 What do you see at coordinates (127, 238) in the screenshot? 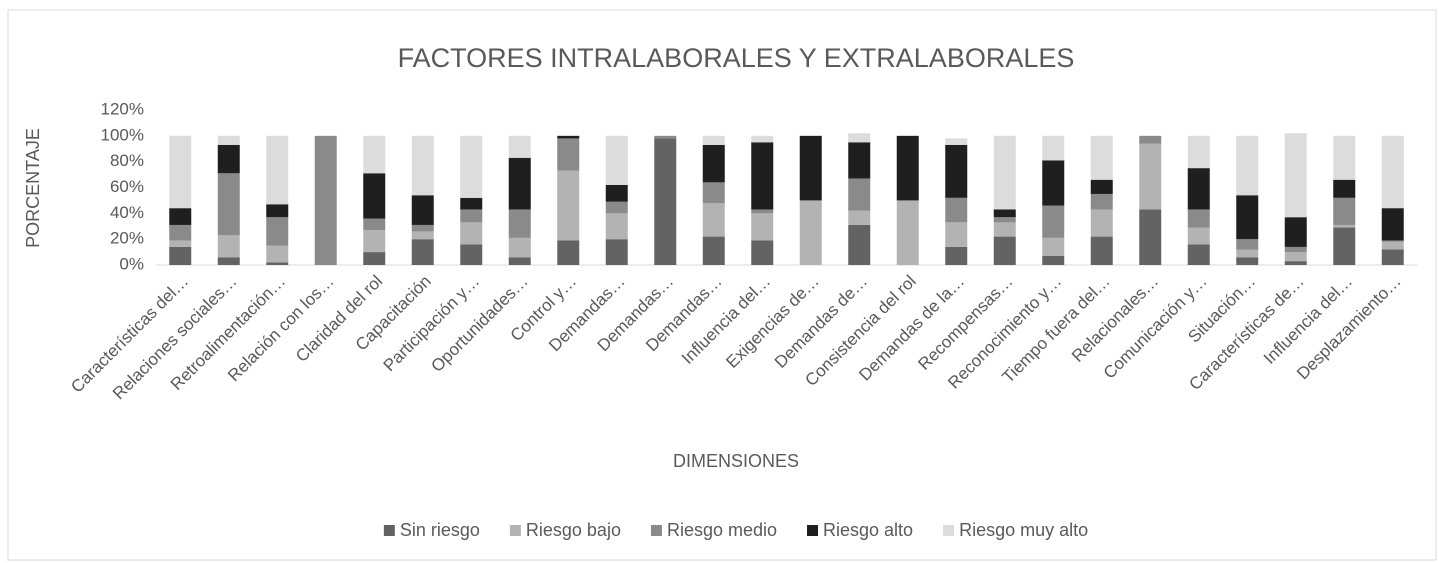
I see `y-tick-label: 20%` at bounding box center [127, 238].